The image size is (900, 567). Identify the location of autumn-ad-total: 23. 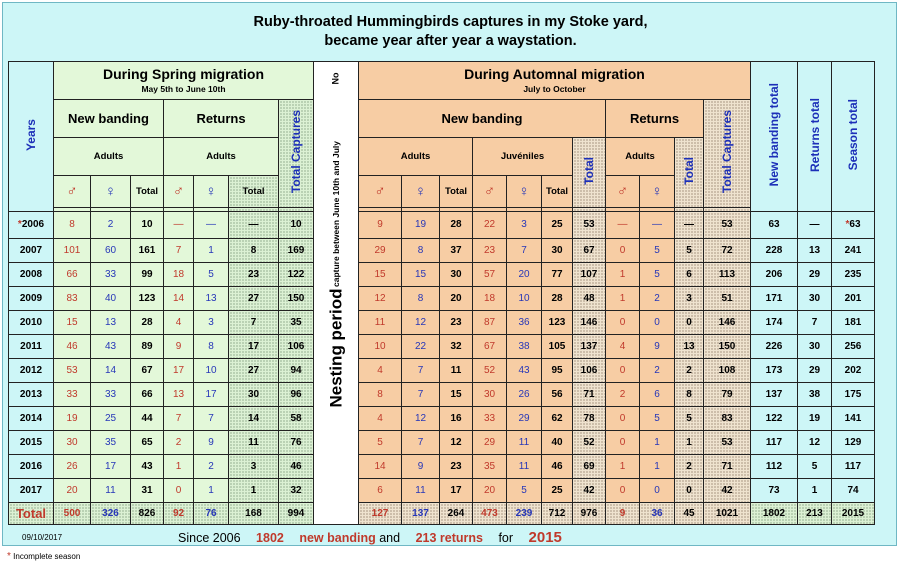
(456, 466).